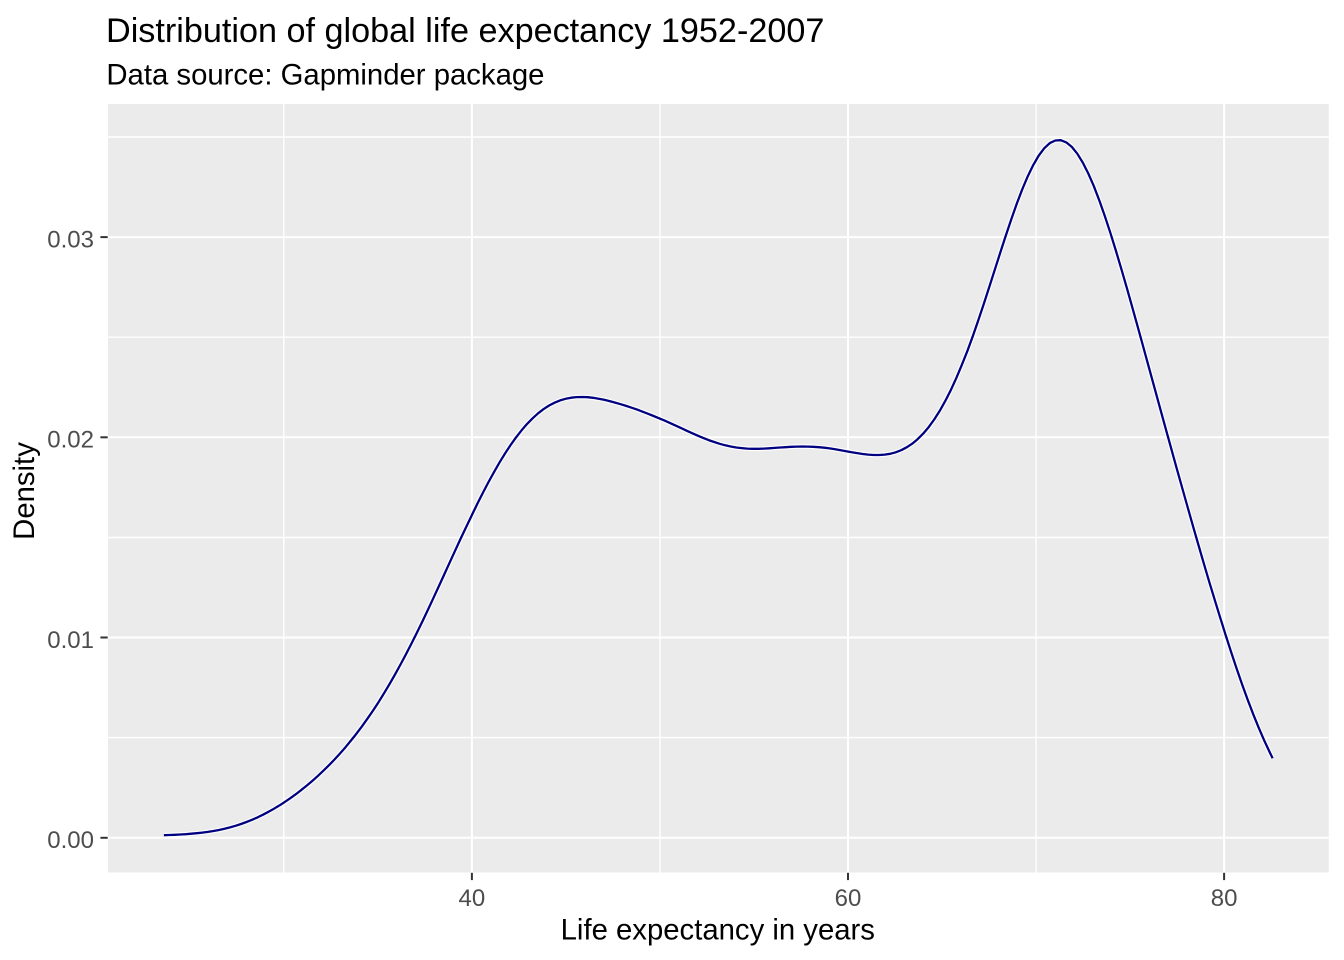 The height and width of the screenshot is (960, 1344). Describe the element at coordinates (70, 440) in the screenshot. I see `svg-text: 0.02` at that location.